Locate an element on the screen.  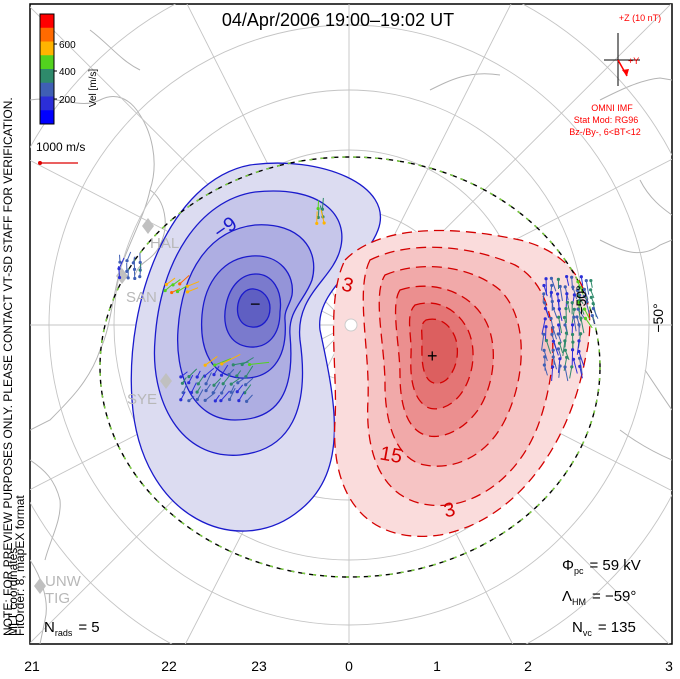
vector-count: Nvc= 135 is located at coordinates (604, 628).